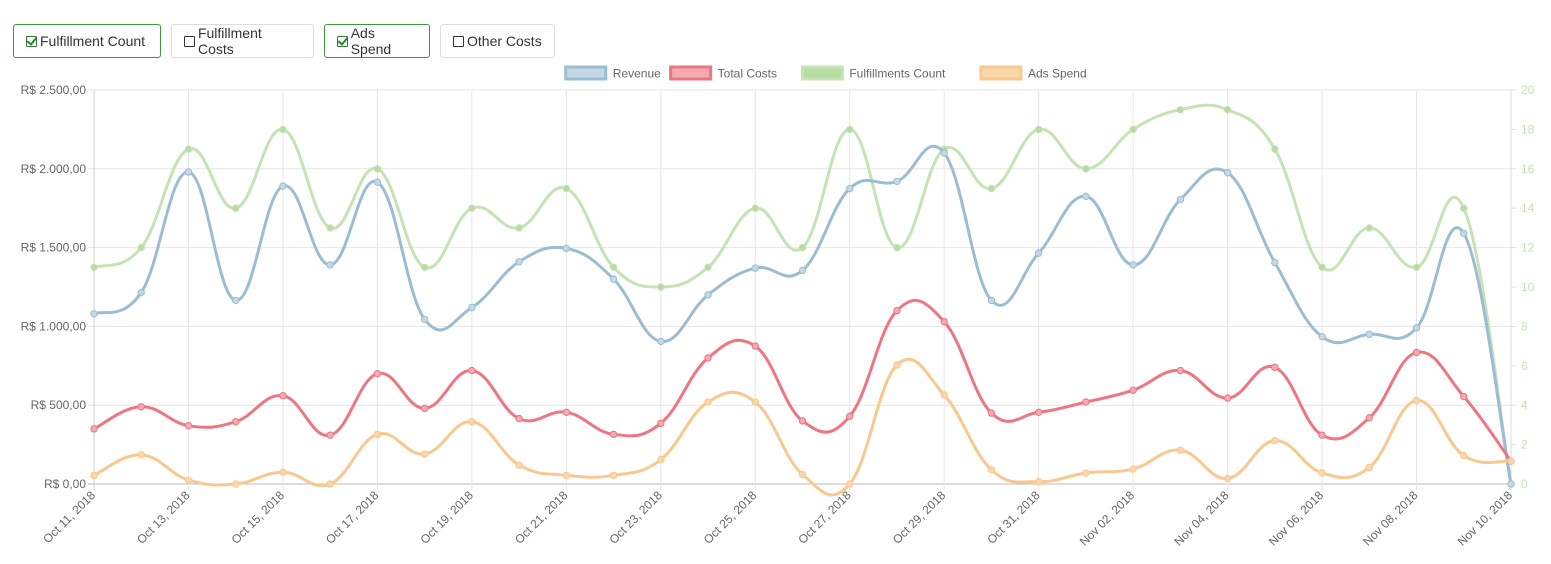 This screenshot has height=564, width=1551. I want to click on ads-spend-toggle: Ads Spend, so click(377, 41).